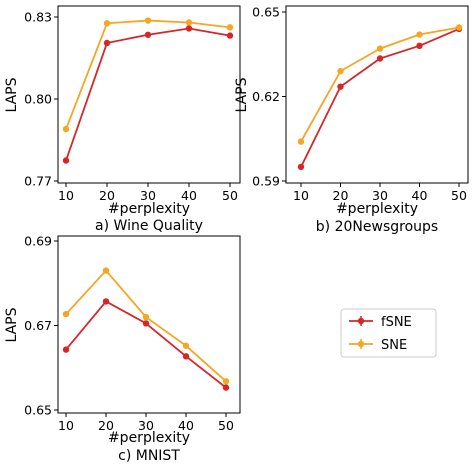 This screenshot has width=474, height=465. I want to click on panel-b-xtick-label: 30, so click(380, 195).